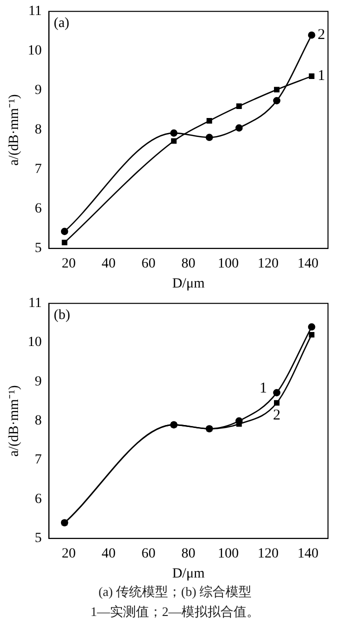 The width and height of the screenshot is (350, 634). What do you see at coordinates (175, 592) in the screenshot?
I see `text: (a) 传统模型；(b) 综合模型` at bounding box center [175, 592].